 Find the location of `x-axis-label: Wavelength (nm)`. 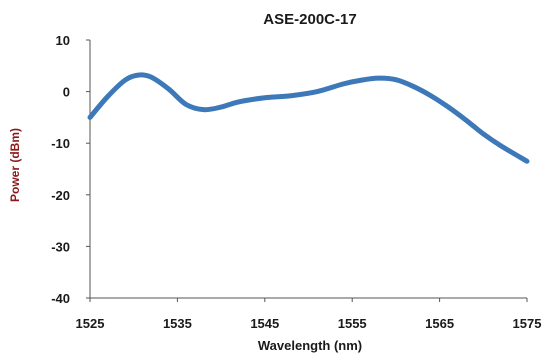

x-axis-label: Wavelength (nm) is located at coordinates (310, 345).